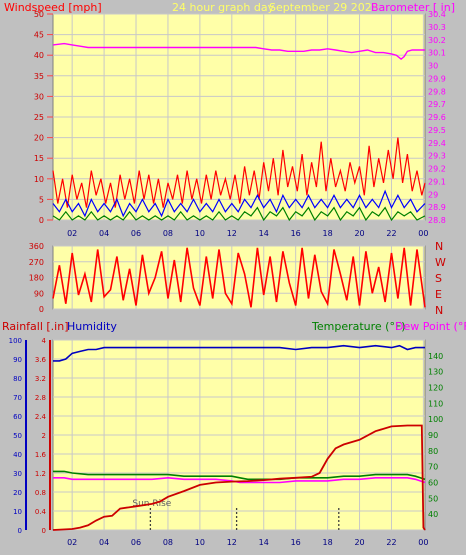 This screenshot has width=466, height=555. Describe the element at coordinates (437, 143) in the screenshot. I see `barometer-tick-label: 29.4` at that location.